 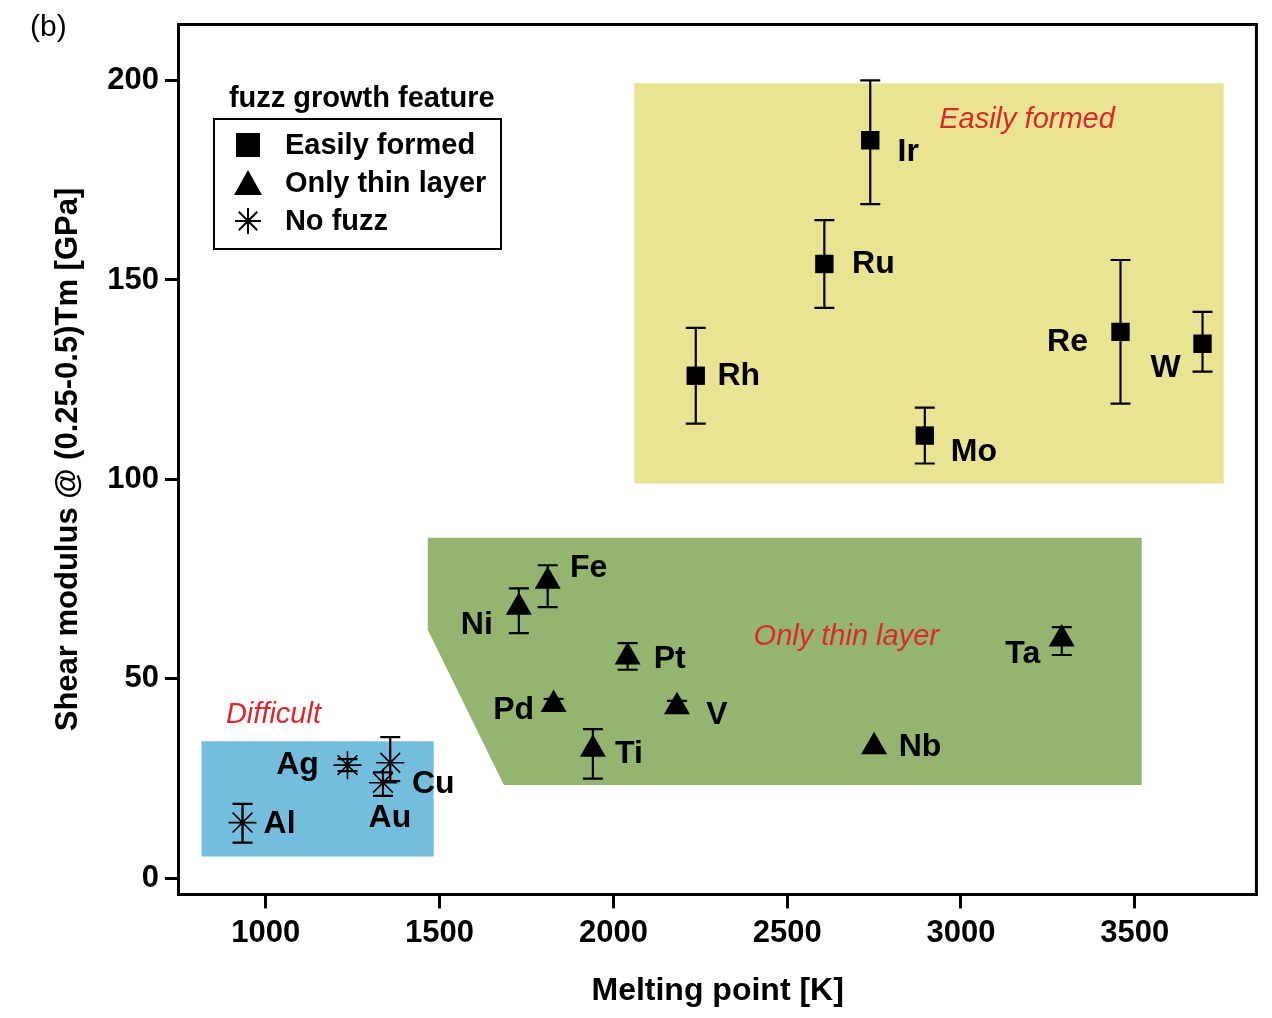 What do you see at coordinates (390, 815) in the screenshot?
I see `data-label: Au` at bounding box center [390, 815].